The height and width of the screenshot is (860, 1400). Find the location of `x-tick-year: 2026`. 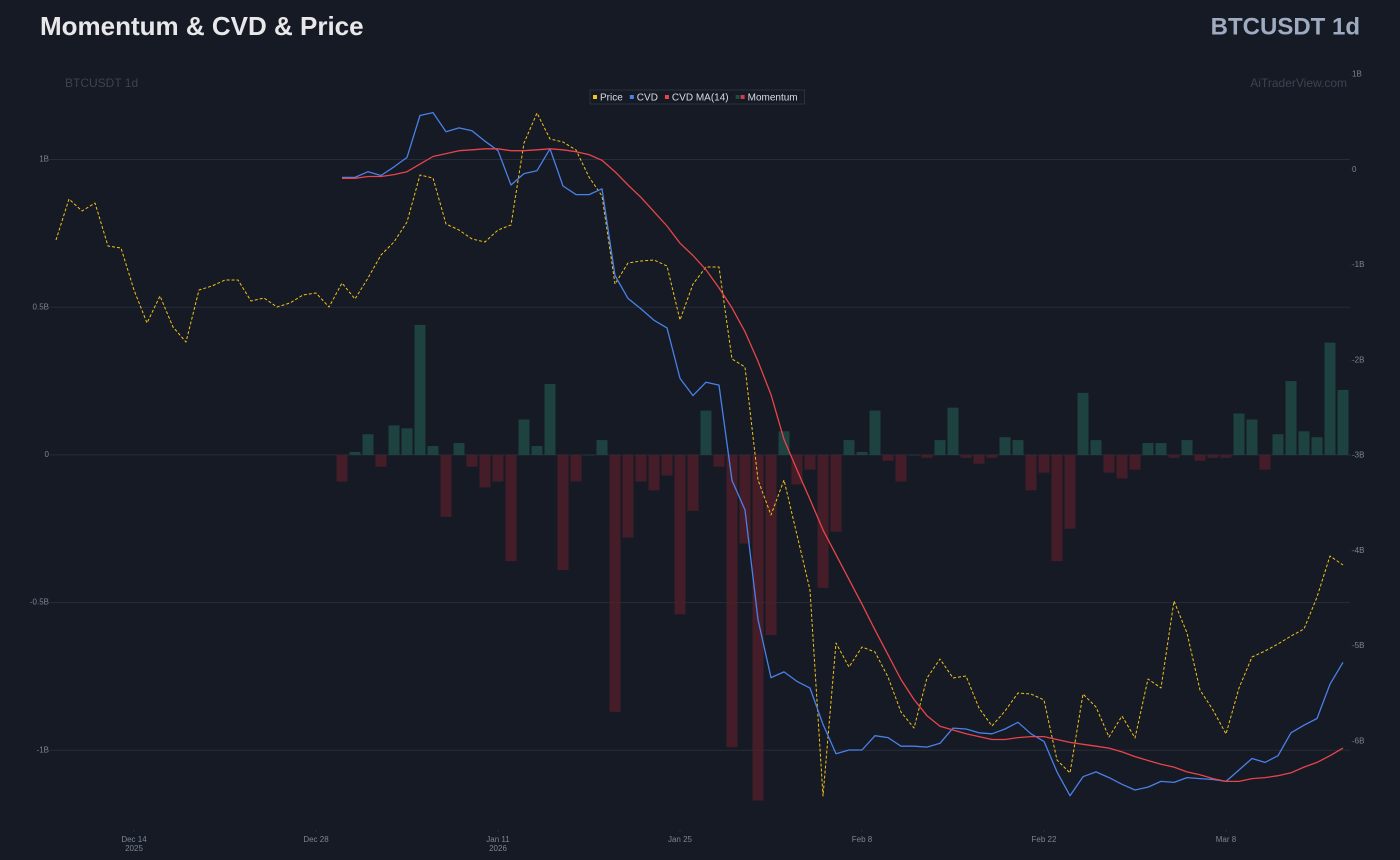

x-tick-year: 2026 is located at coordinates (498, 848).